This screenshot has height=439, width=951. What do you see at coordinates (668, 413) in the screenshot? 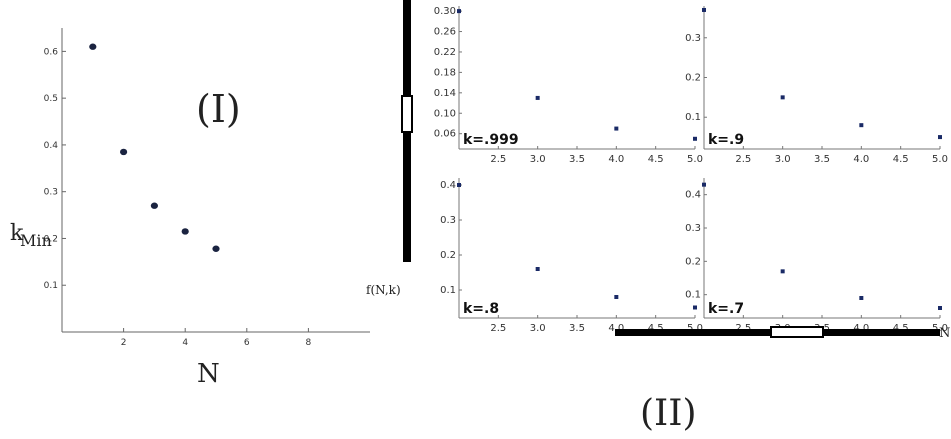
I see `chart-II-group-label: (II)` at bounding box center [668, 413].